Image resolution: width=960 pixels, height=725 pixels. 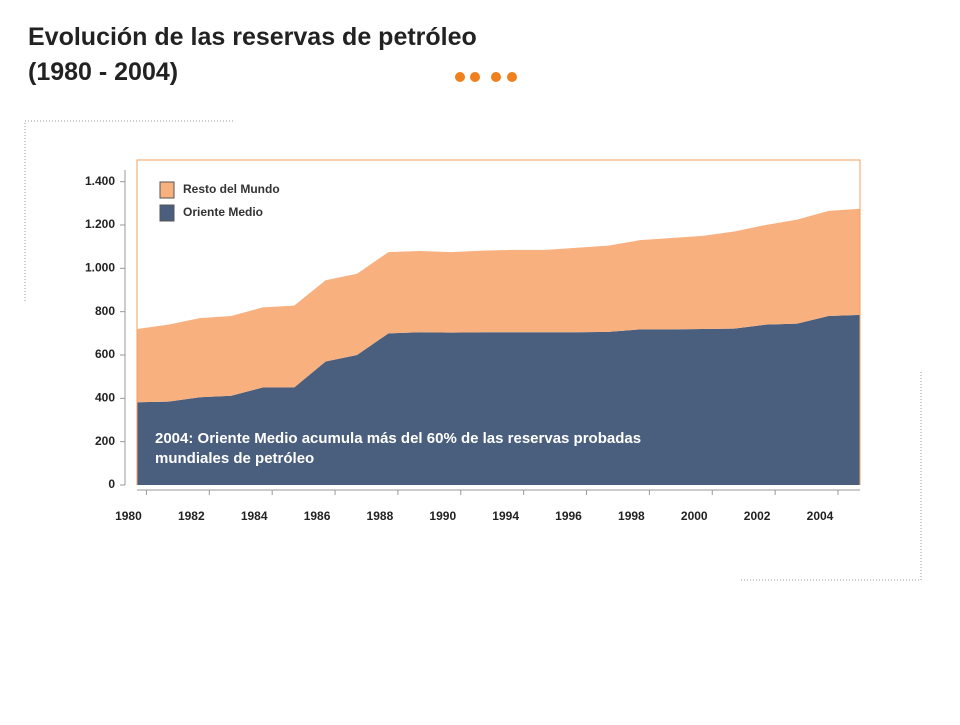 I want to click on y-tick-label: 1.200, so click(x=100, y=224).